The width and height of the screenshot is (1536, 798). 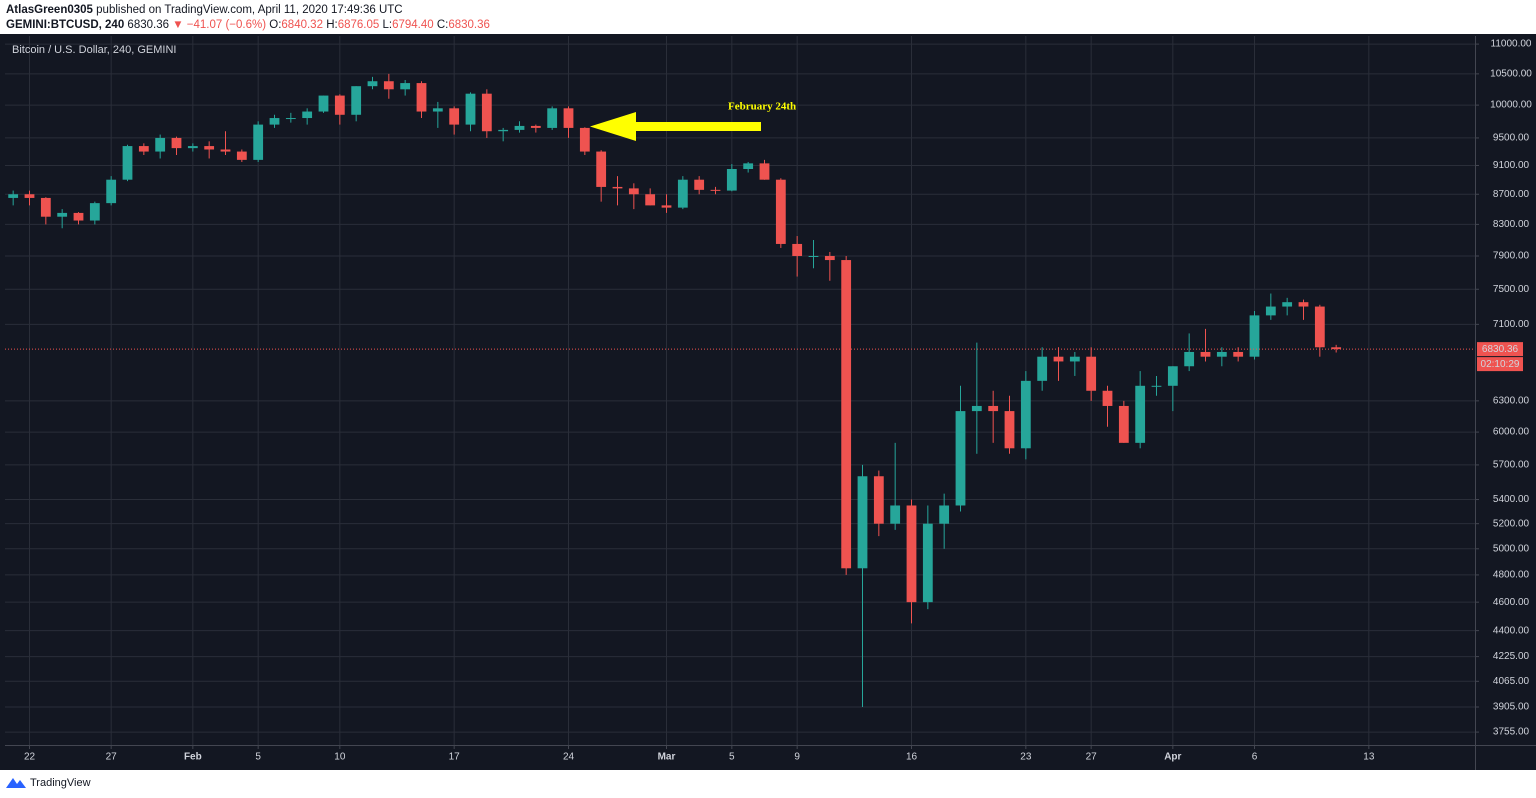 What do you see at coordinates (443, 25) in the screenshot?
I see `c-label: C:` at bounding box center [443, 25].